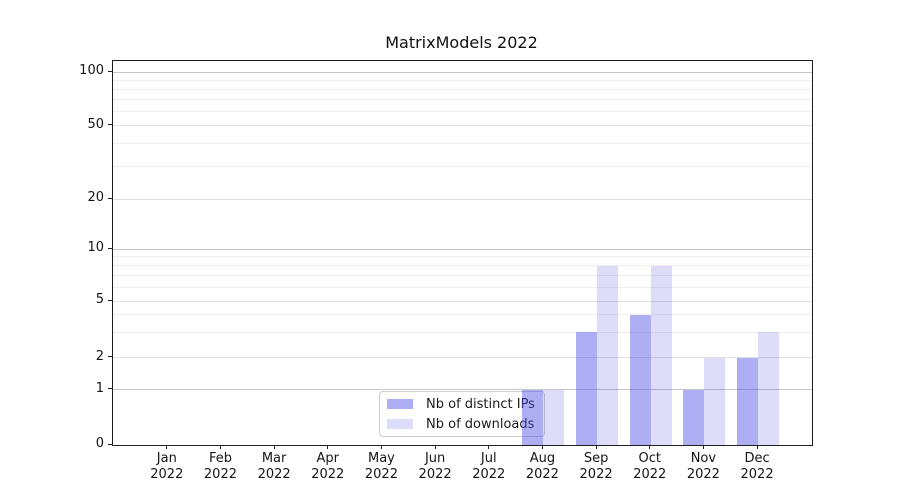 The width and height of the screenshot is (900, 500). Describe the element at coordinates (95, 197) in the screenshot. I see `y-tick-label: 20` at that location.